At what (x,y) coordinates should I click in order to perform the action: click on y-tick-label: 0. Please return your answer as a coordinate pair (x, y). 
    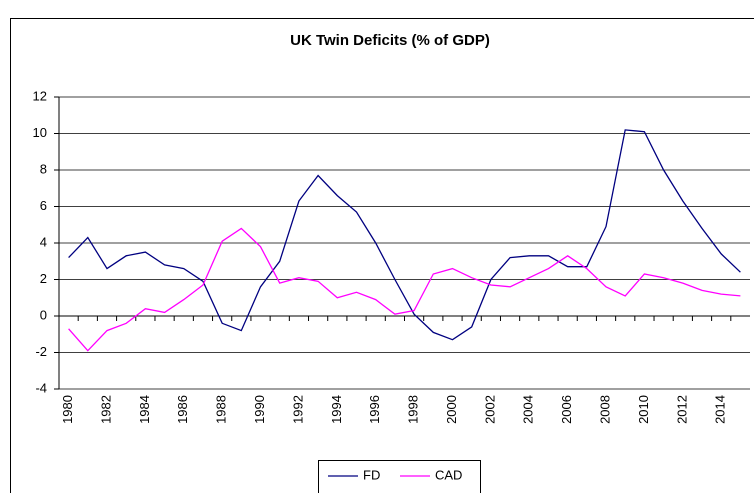
    Looking at the image, I should click on (43, 314).